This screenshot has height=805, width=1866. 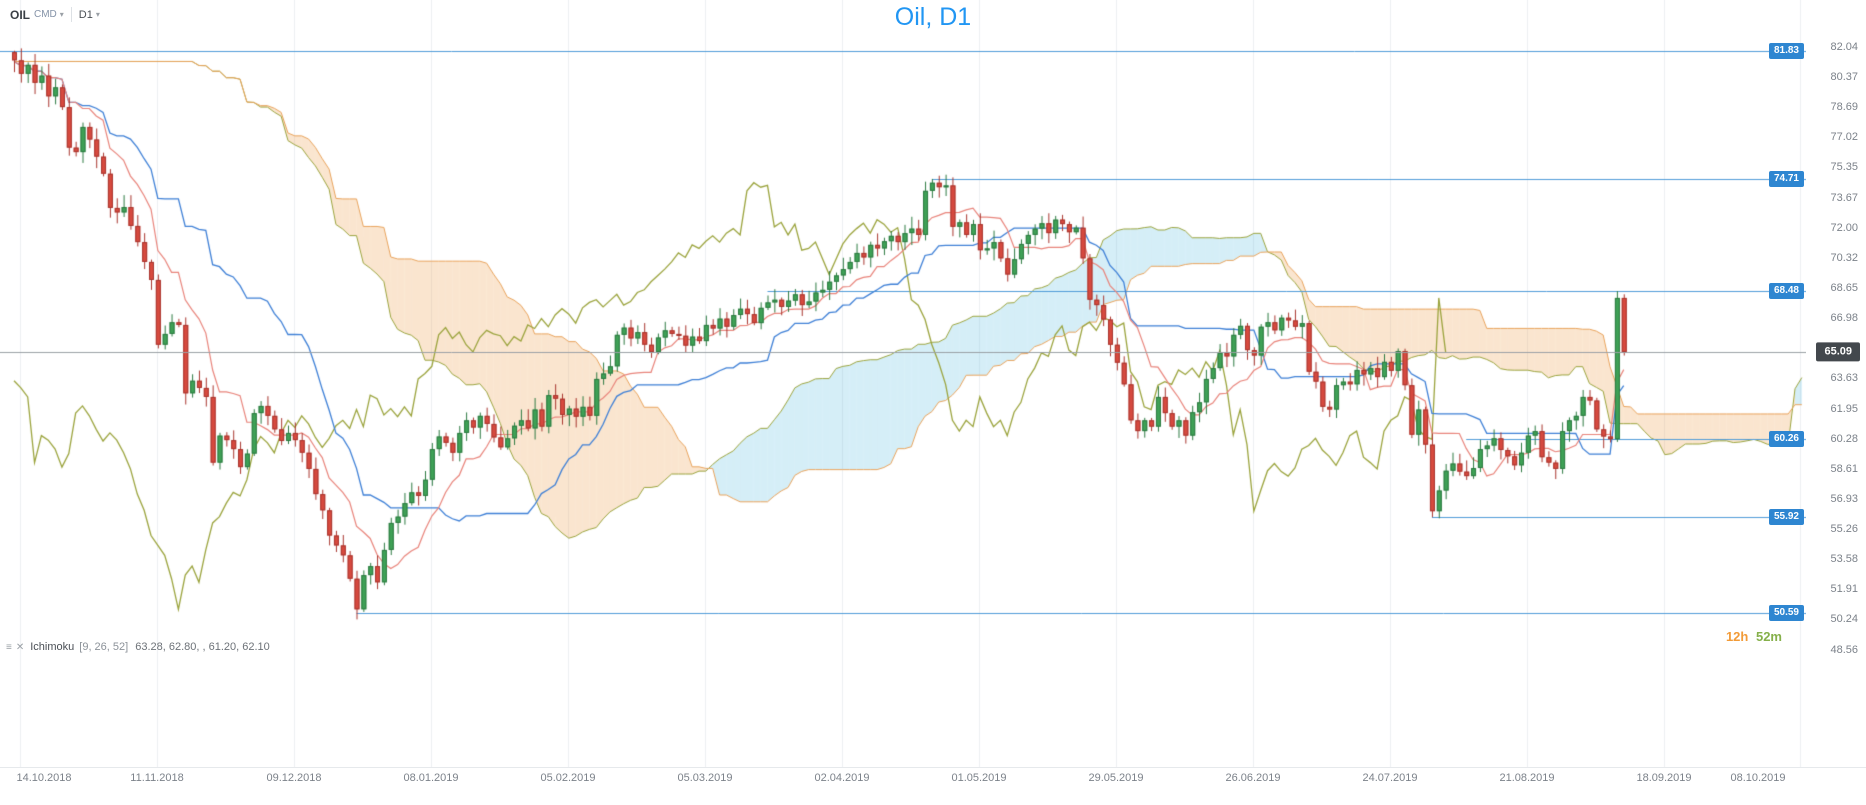 What do you see at coordinates (1844, 197) in the screenshot?
I see `price-axis-tick: 73.67` at bounding box center [1844, 197].